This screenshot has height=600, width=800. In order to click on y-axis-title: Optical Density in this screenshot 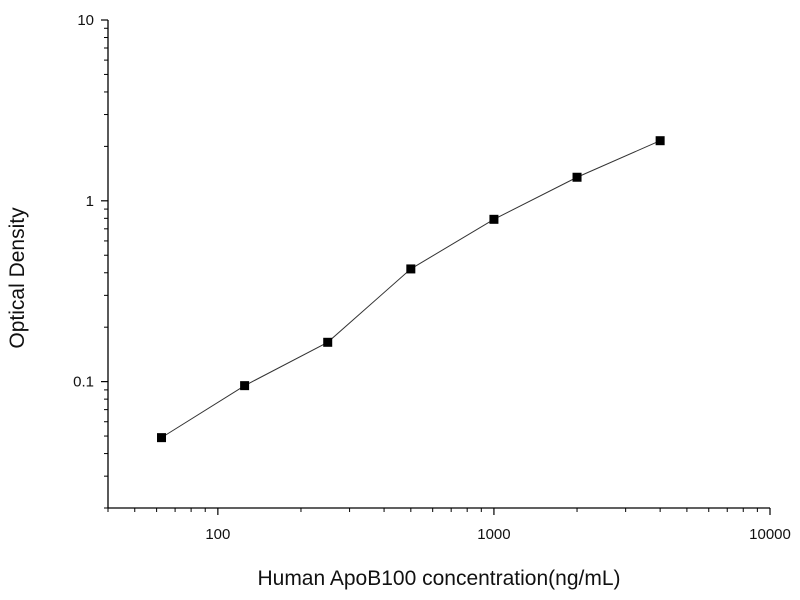, I will do `click(17, 278)`.